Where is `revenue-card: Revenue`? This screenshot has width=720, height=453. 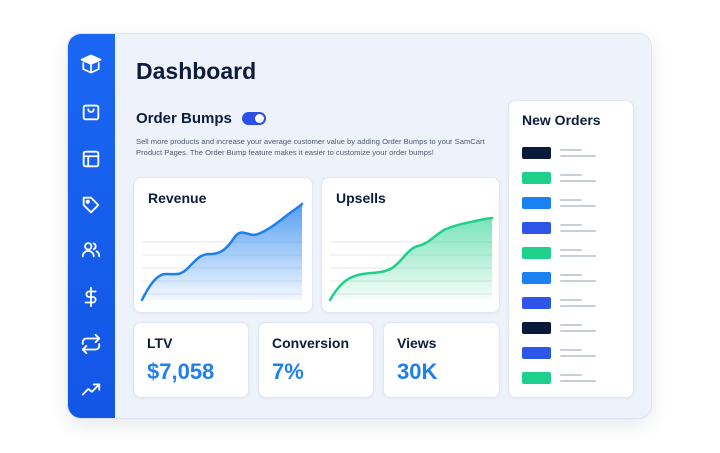
revenue-card: Revenue is located at coordinates (223, 245).